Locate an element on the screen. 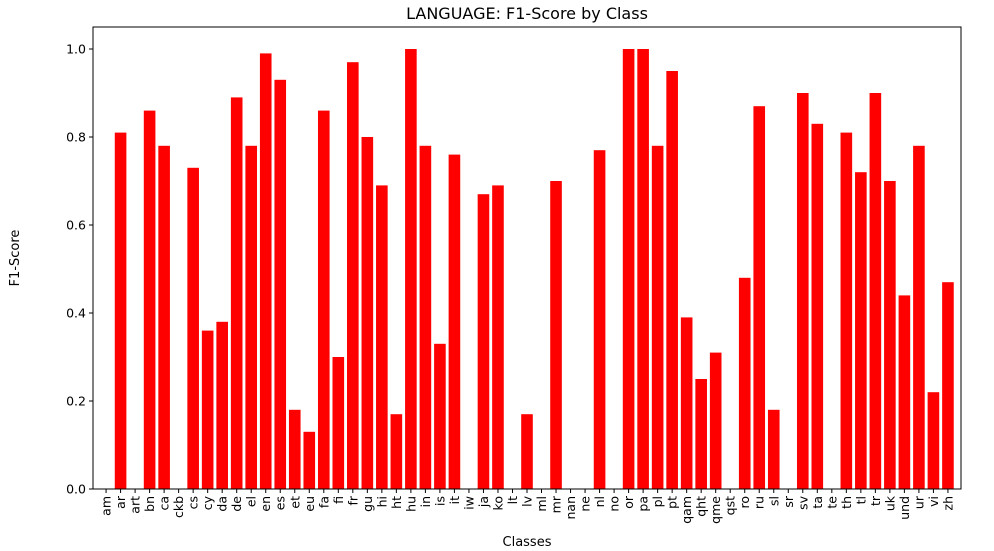  x-tick-label: hu is located at coordinates (410, 504).